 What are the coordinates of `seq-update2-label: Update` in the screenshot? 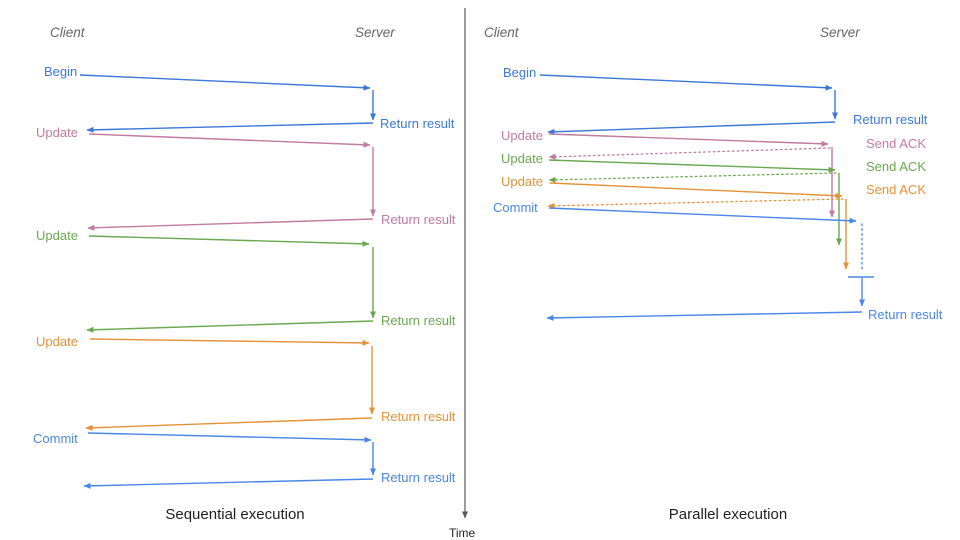 It's located at (57, 235).